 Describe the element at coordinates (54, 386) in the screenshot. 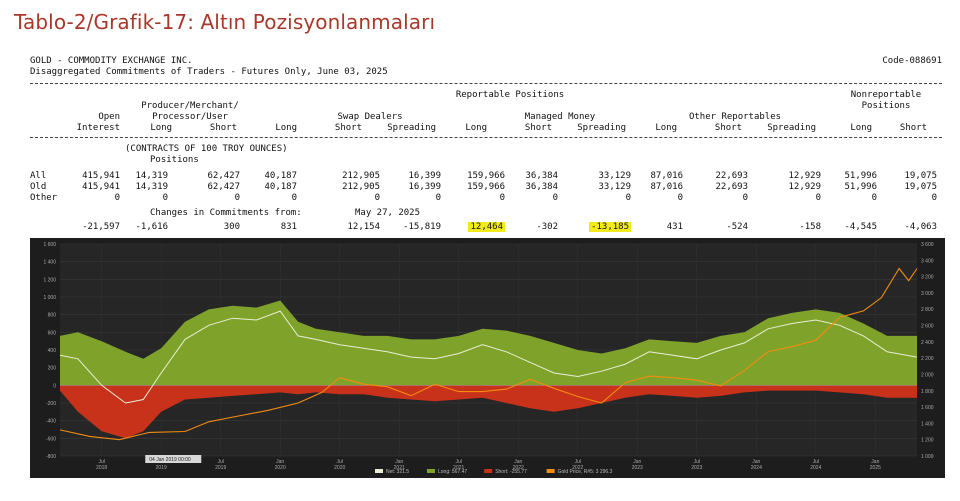

I see `y-left-tick-label: 0` at that location.